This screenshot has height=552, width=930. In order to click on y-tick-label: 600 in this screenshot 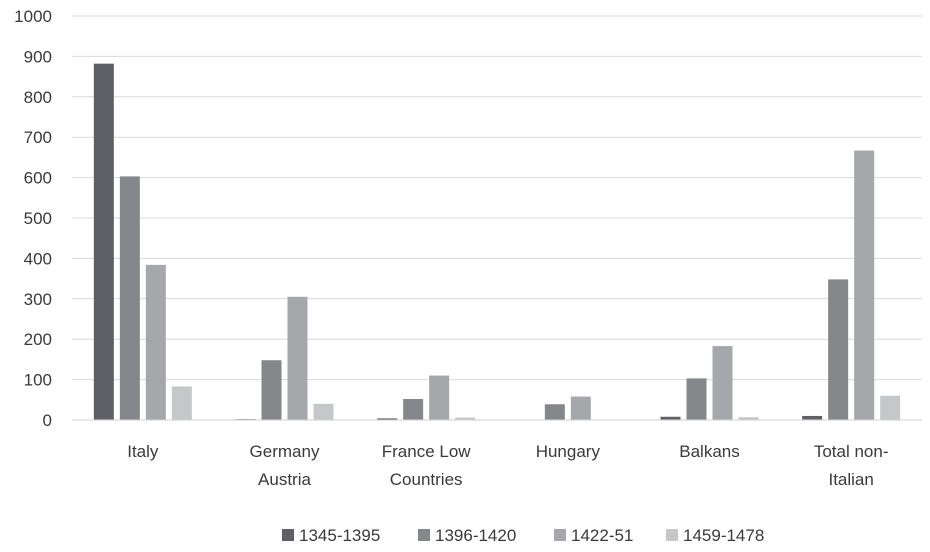, I will do `click(38, 178)`.